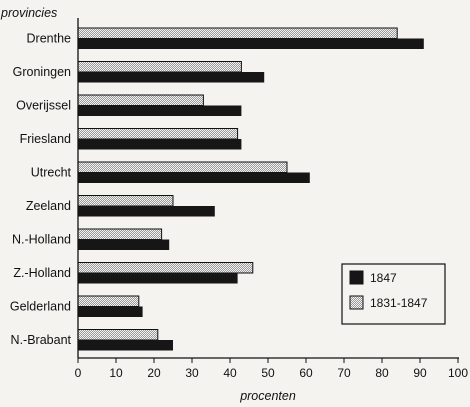  Describe the element at coordinates (140, 100) in the screenshot. I see `bar-1831-1847-overijssel` at that location.